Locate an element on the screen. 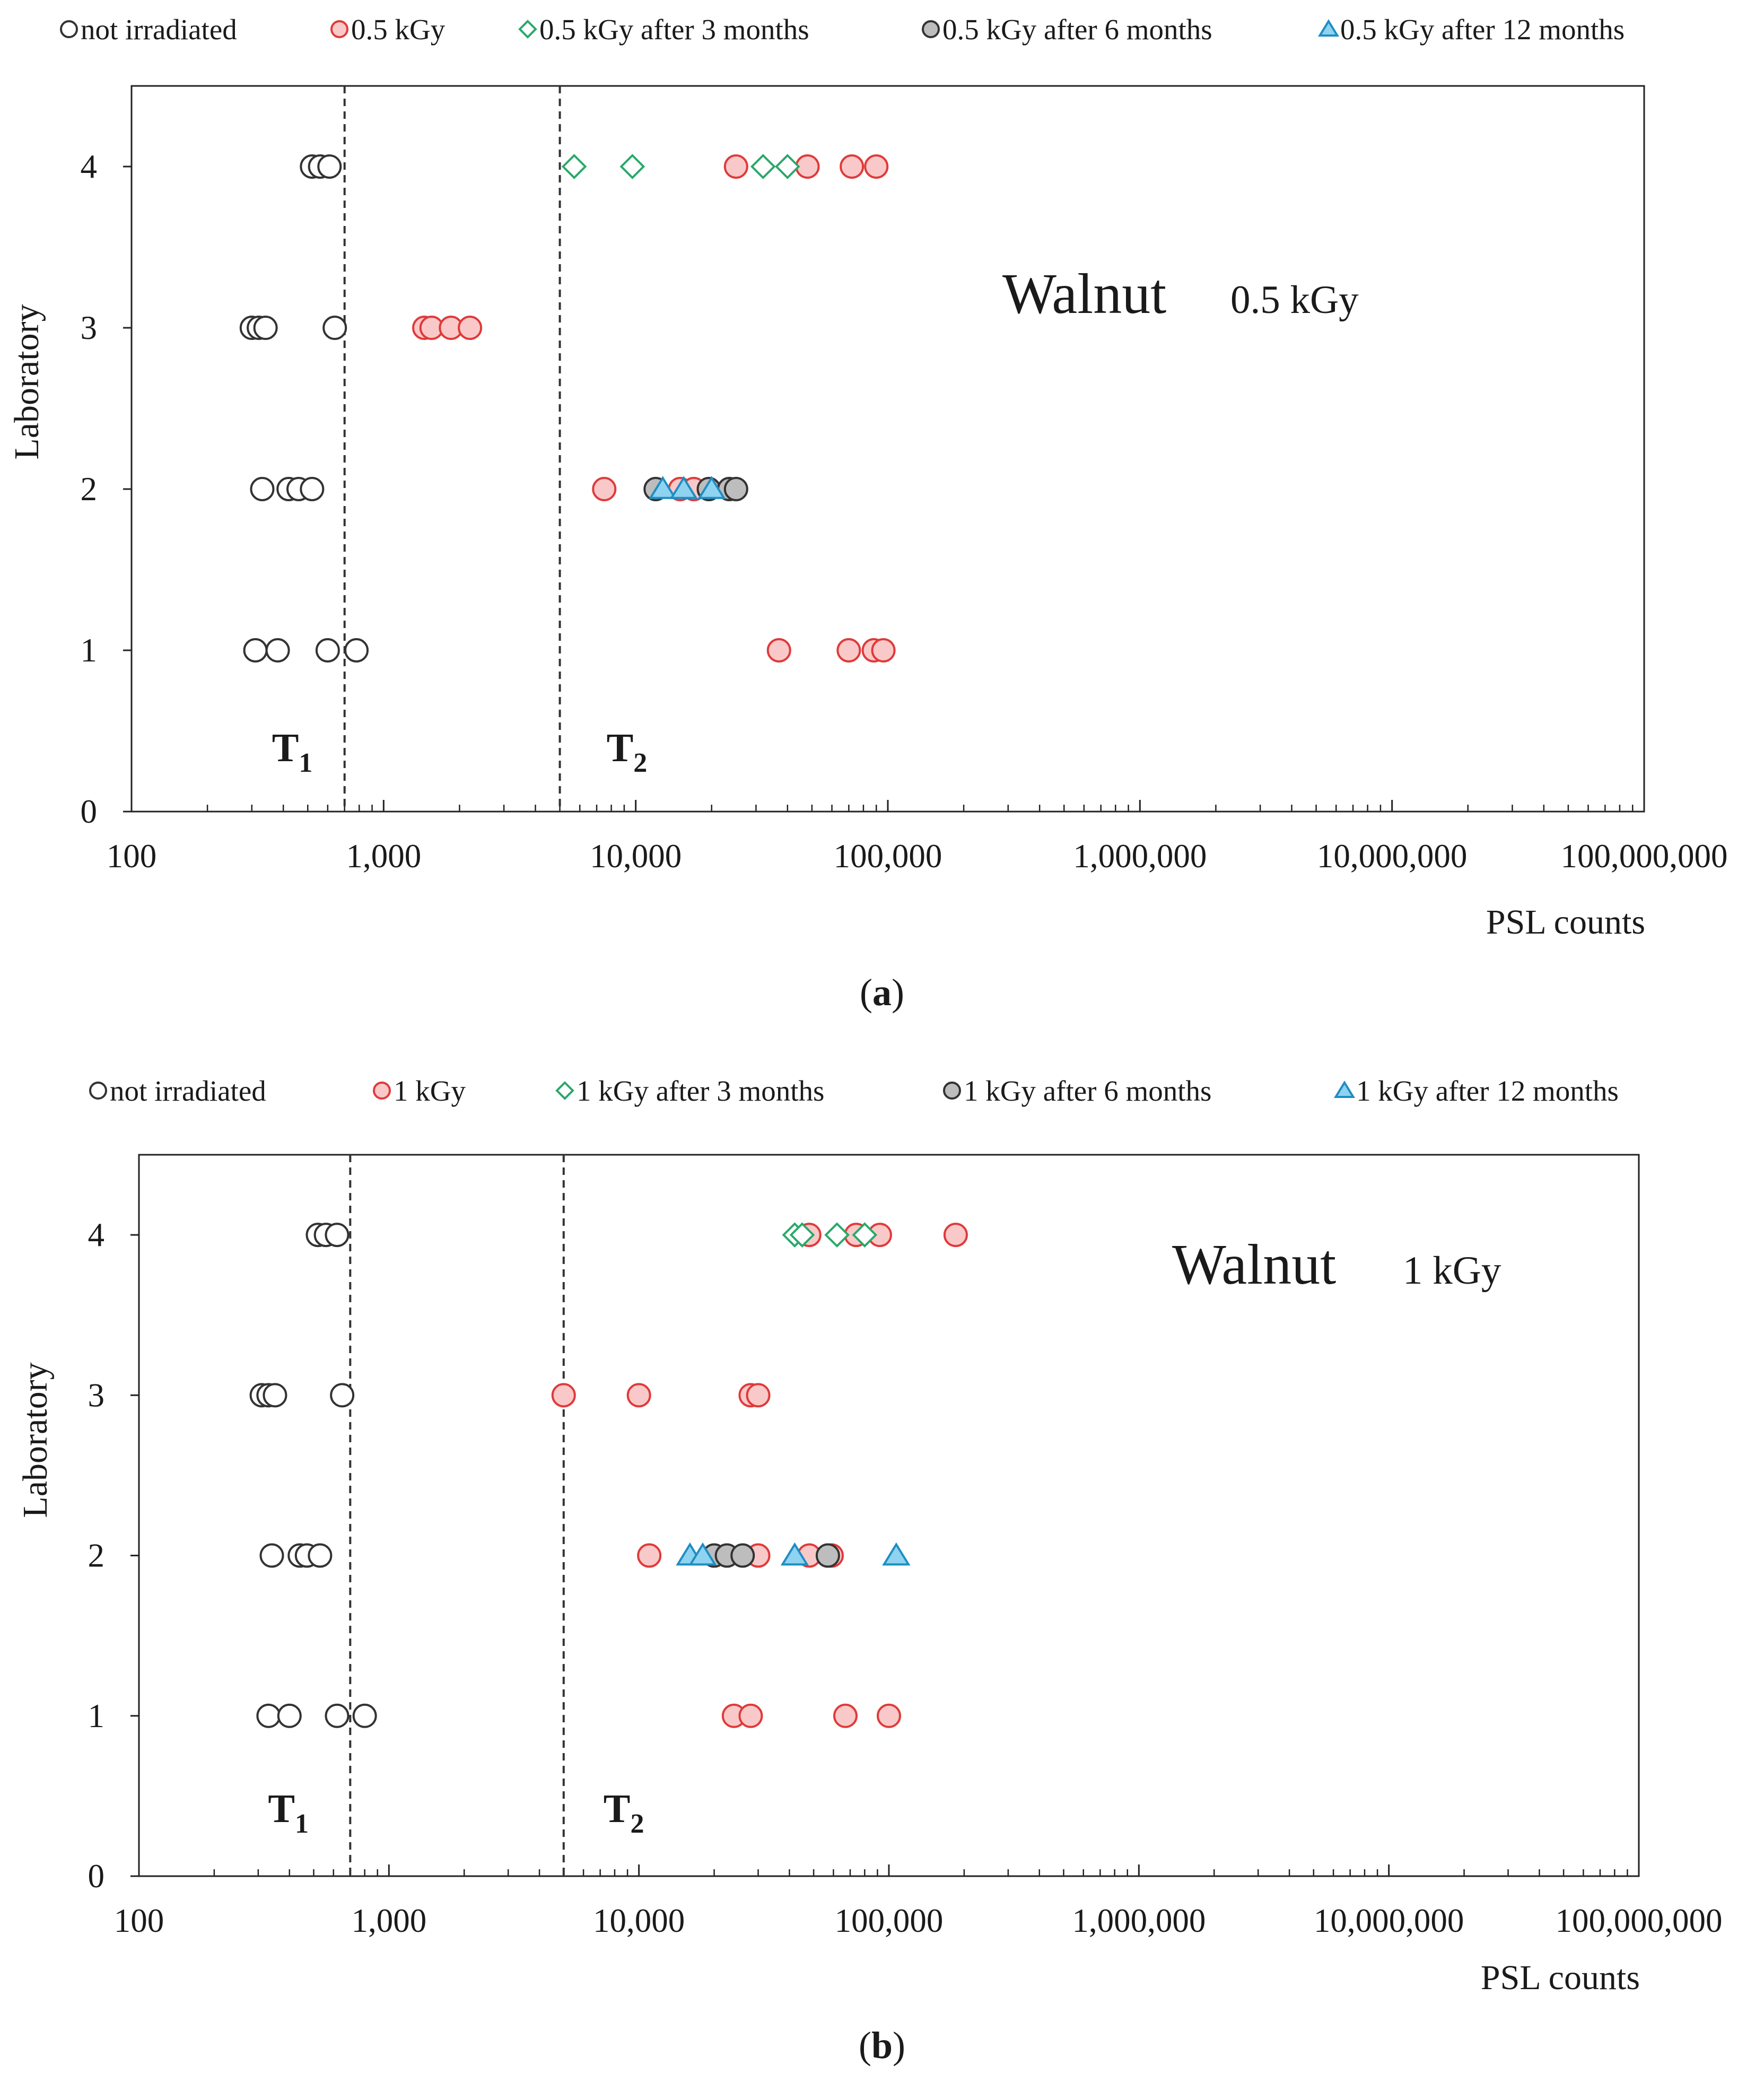 This screenshot has width=1764, height=2074. legend-entry: 1 kGy after 6 months is located at coordinates (1077, 1091).